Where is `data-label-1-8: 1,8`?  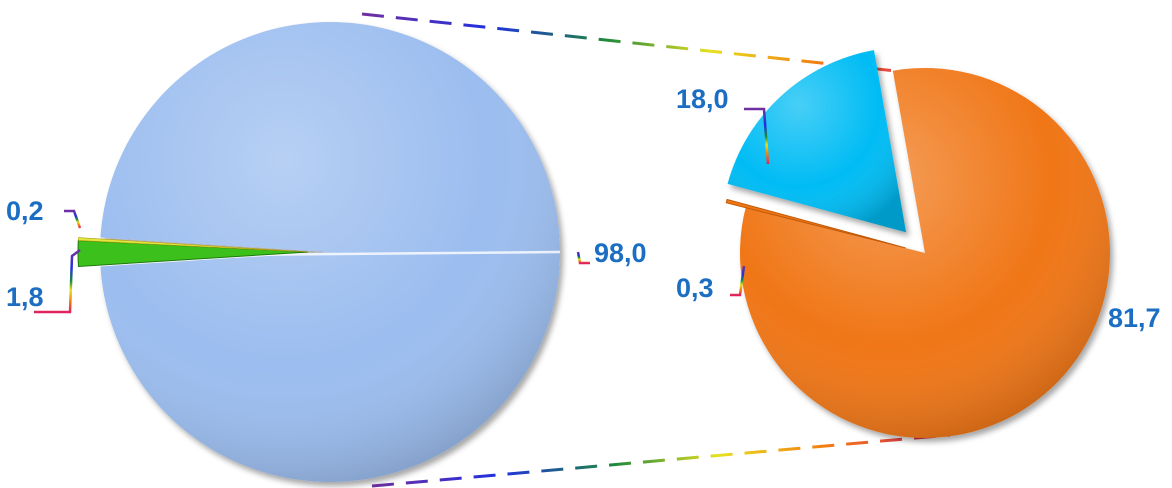 data-label-1-8: 1,8 is located at coordinates (25, 297).